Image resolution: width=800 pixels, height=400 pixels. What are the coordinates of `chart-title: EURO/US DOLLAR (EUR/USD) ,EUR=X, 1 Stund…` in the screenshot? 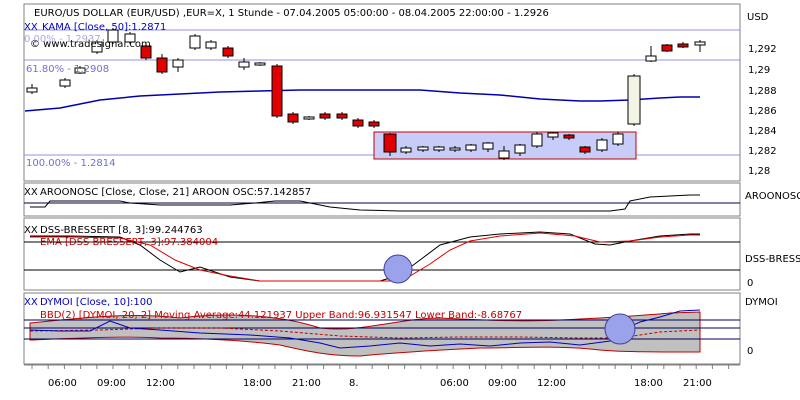 It's located at (291, 13).